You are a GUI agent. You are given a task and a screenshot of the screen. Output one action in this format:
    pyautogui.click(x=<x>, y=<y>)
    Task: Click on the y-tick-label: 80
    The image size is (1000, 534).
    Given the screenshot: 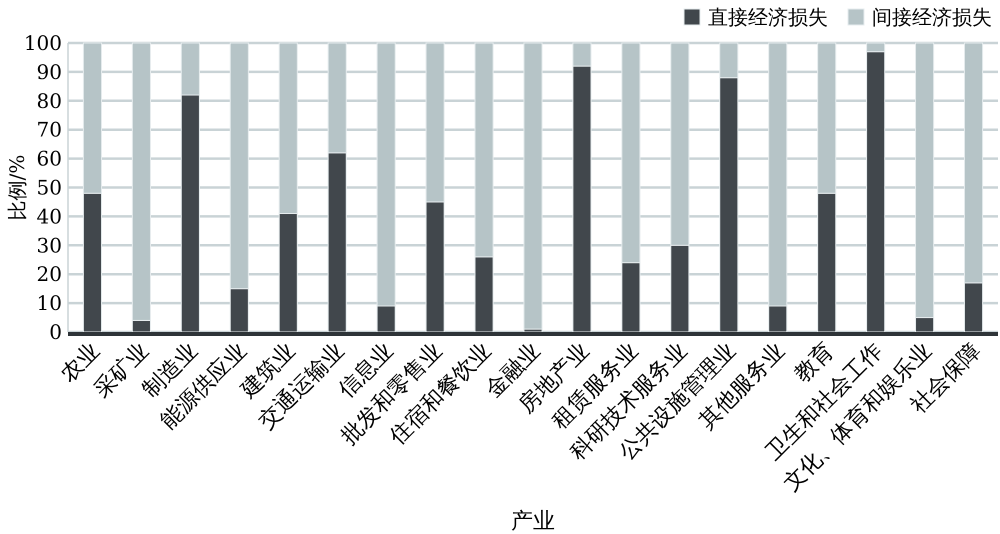 What is the action you would take?
    pyautogui.click(x=49, y=100)
    